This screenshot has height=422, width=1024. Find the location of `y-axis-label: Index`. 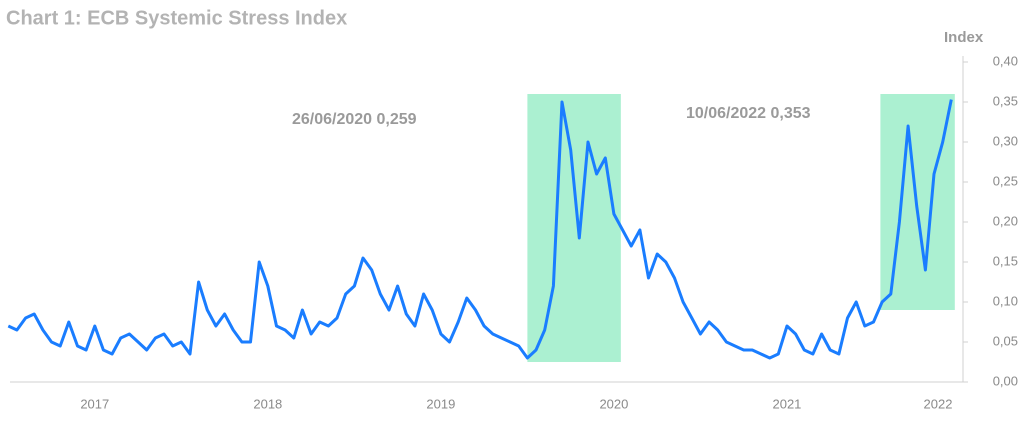

y-axis-label: Index is located at coordinates (964, 37).